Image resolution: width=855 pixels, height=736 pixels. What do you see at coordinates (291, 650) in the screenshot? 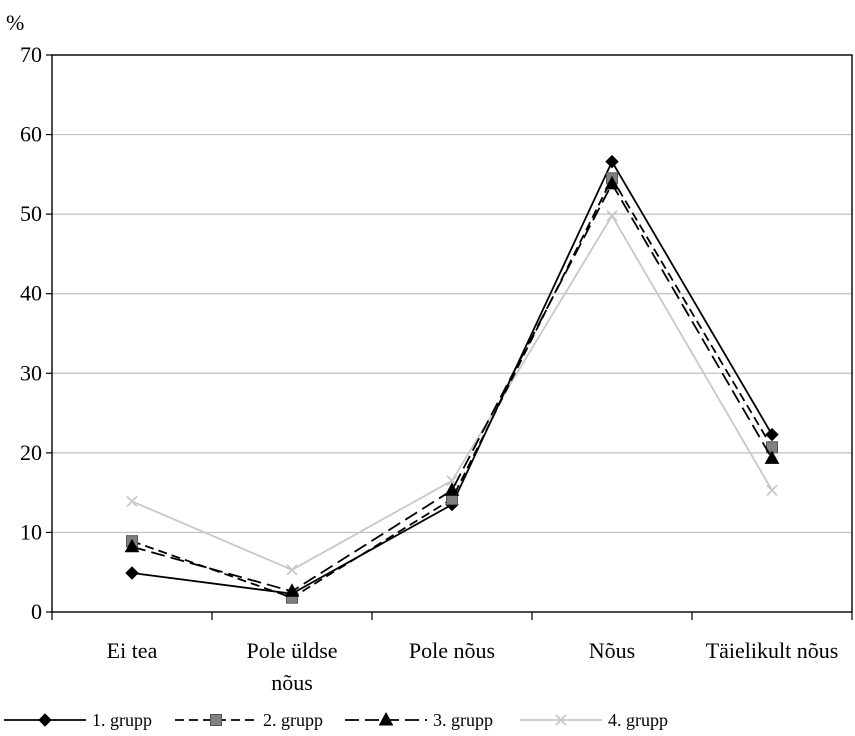
I see `x-tick-label: Pole üldse` at bounding box center [291, 650].